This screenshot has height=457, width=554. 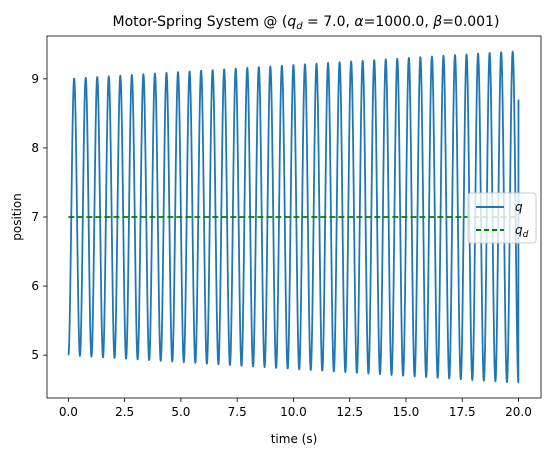 What do you see at coordinates (124, 412) in the screenshot?
I see `x-tick-label: 2.5` at bounding box center [124, 412].